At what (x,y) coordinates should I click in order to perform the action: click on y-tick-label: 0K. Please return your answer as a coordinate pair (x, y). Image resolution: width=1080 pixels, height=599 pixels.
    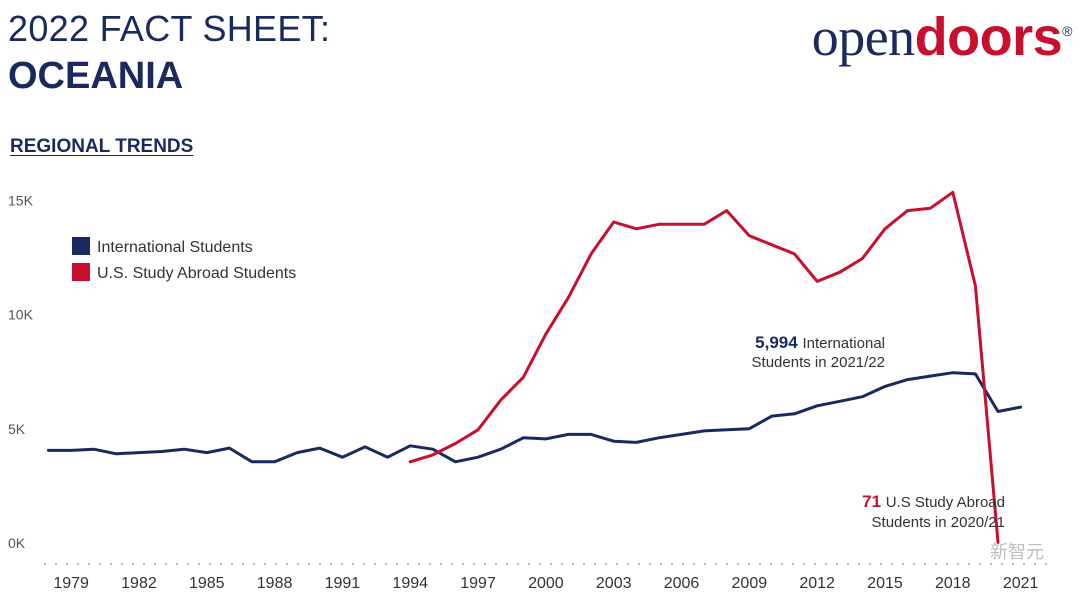
    Looking at the image, I should click on (17, 543).